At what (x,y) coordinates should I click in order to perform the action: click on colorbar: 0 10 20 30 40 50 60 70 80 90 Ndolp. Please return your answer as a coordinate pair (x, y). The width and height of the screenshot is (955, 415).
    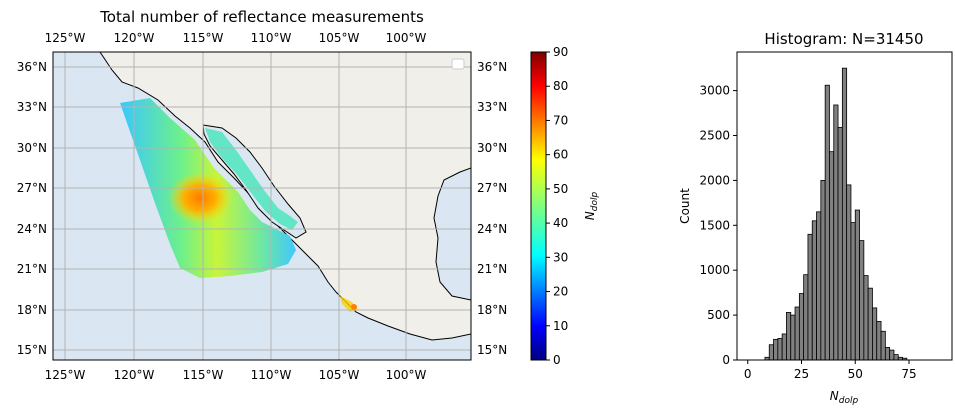
    Looking at the image, I should click on (565, 206).